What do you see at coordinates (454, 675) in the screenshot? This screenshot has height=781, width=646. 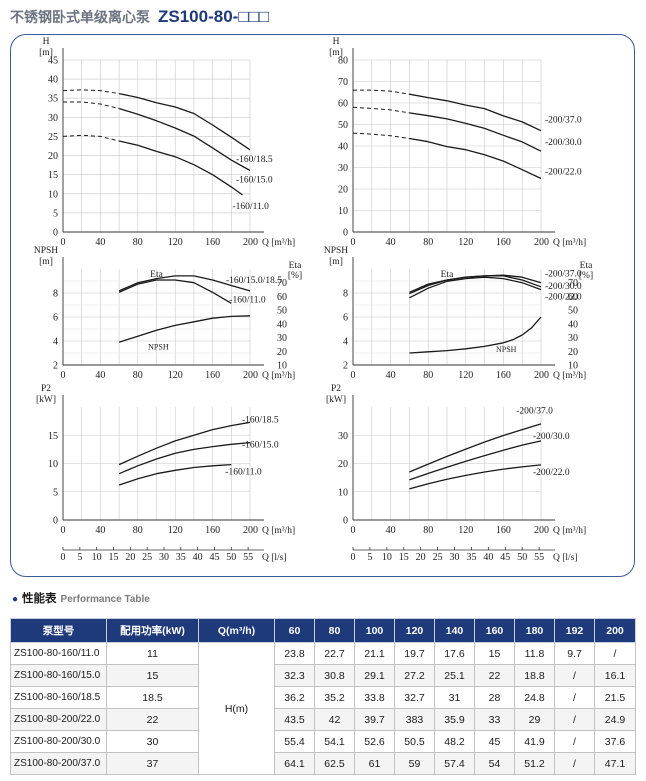 I see `cell-head-value: 25.1` at bounding box center [454, 675].